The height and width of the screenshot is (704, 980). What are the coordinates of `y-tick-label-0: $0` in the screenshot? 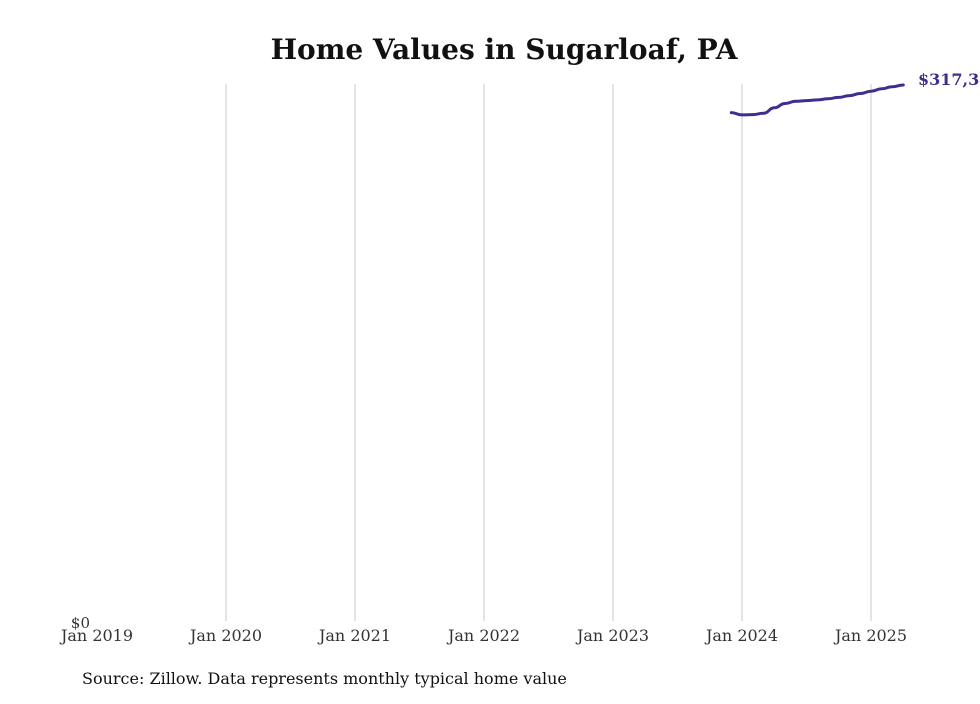 It's located at (80, 623).